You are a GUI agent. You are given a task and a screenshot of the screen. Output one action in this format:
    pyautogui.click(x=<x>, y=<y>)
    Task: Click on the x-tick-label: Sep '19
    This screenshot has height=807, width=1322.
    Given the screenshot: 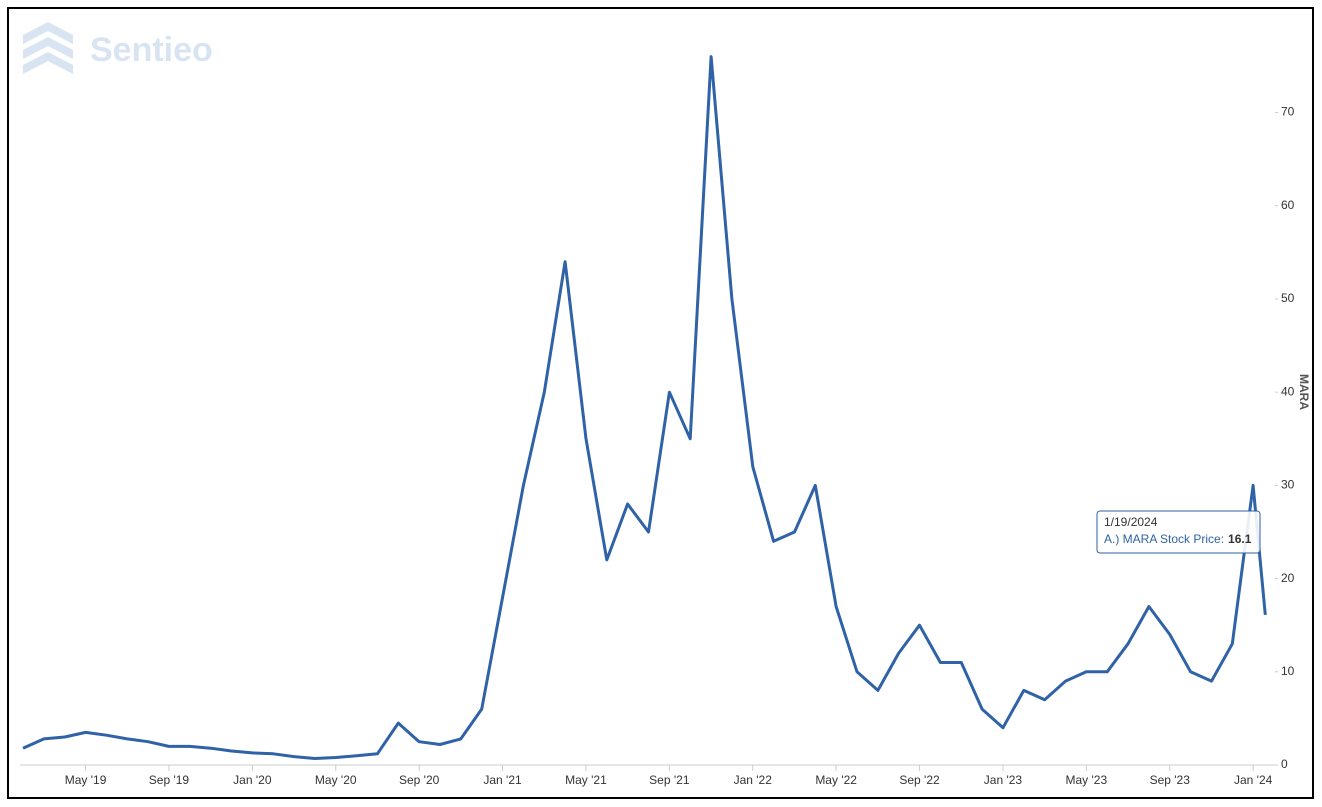 What is the action you would take?
    pyautogui.click(x=169, y=780)
    